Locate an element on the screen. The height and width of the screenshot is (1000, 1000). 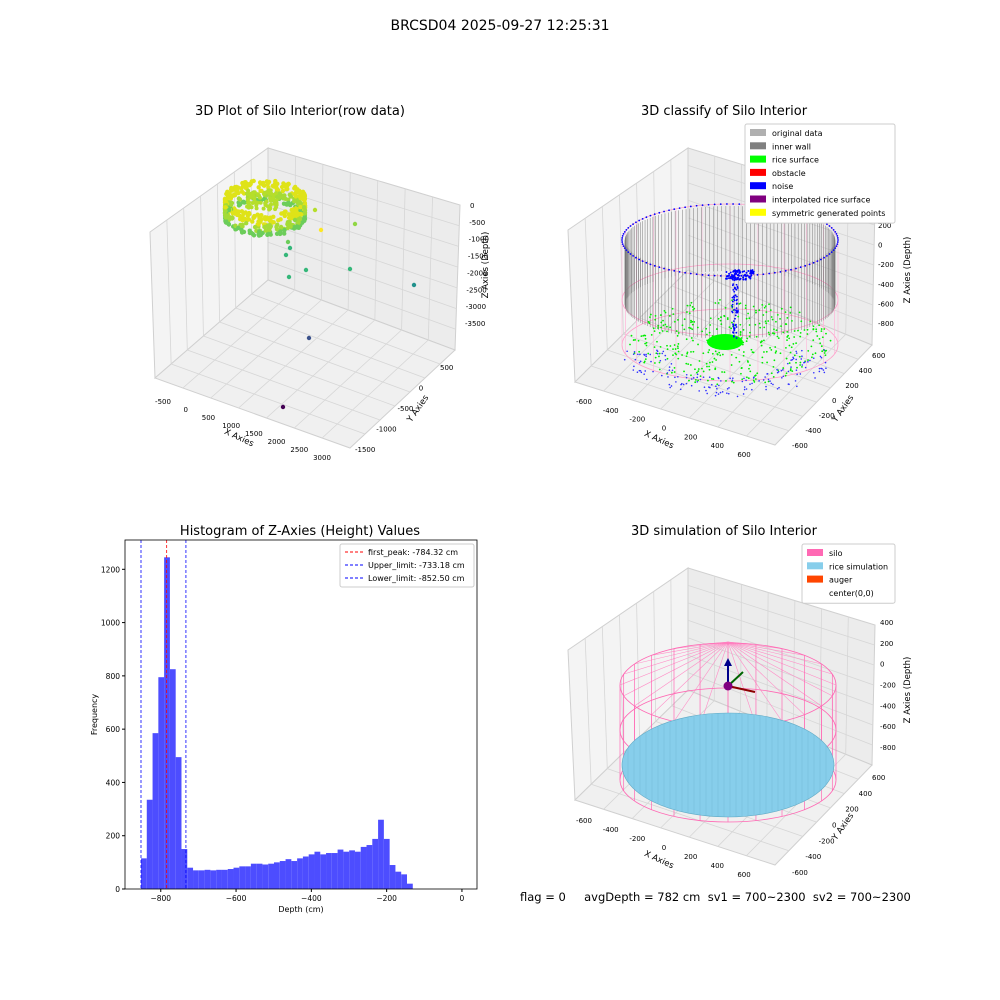
p4-x-tick-label: 0 is located at coordinates (664, 848).